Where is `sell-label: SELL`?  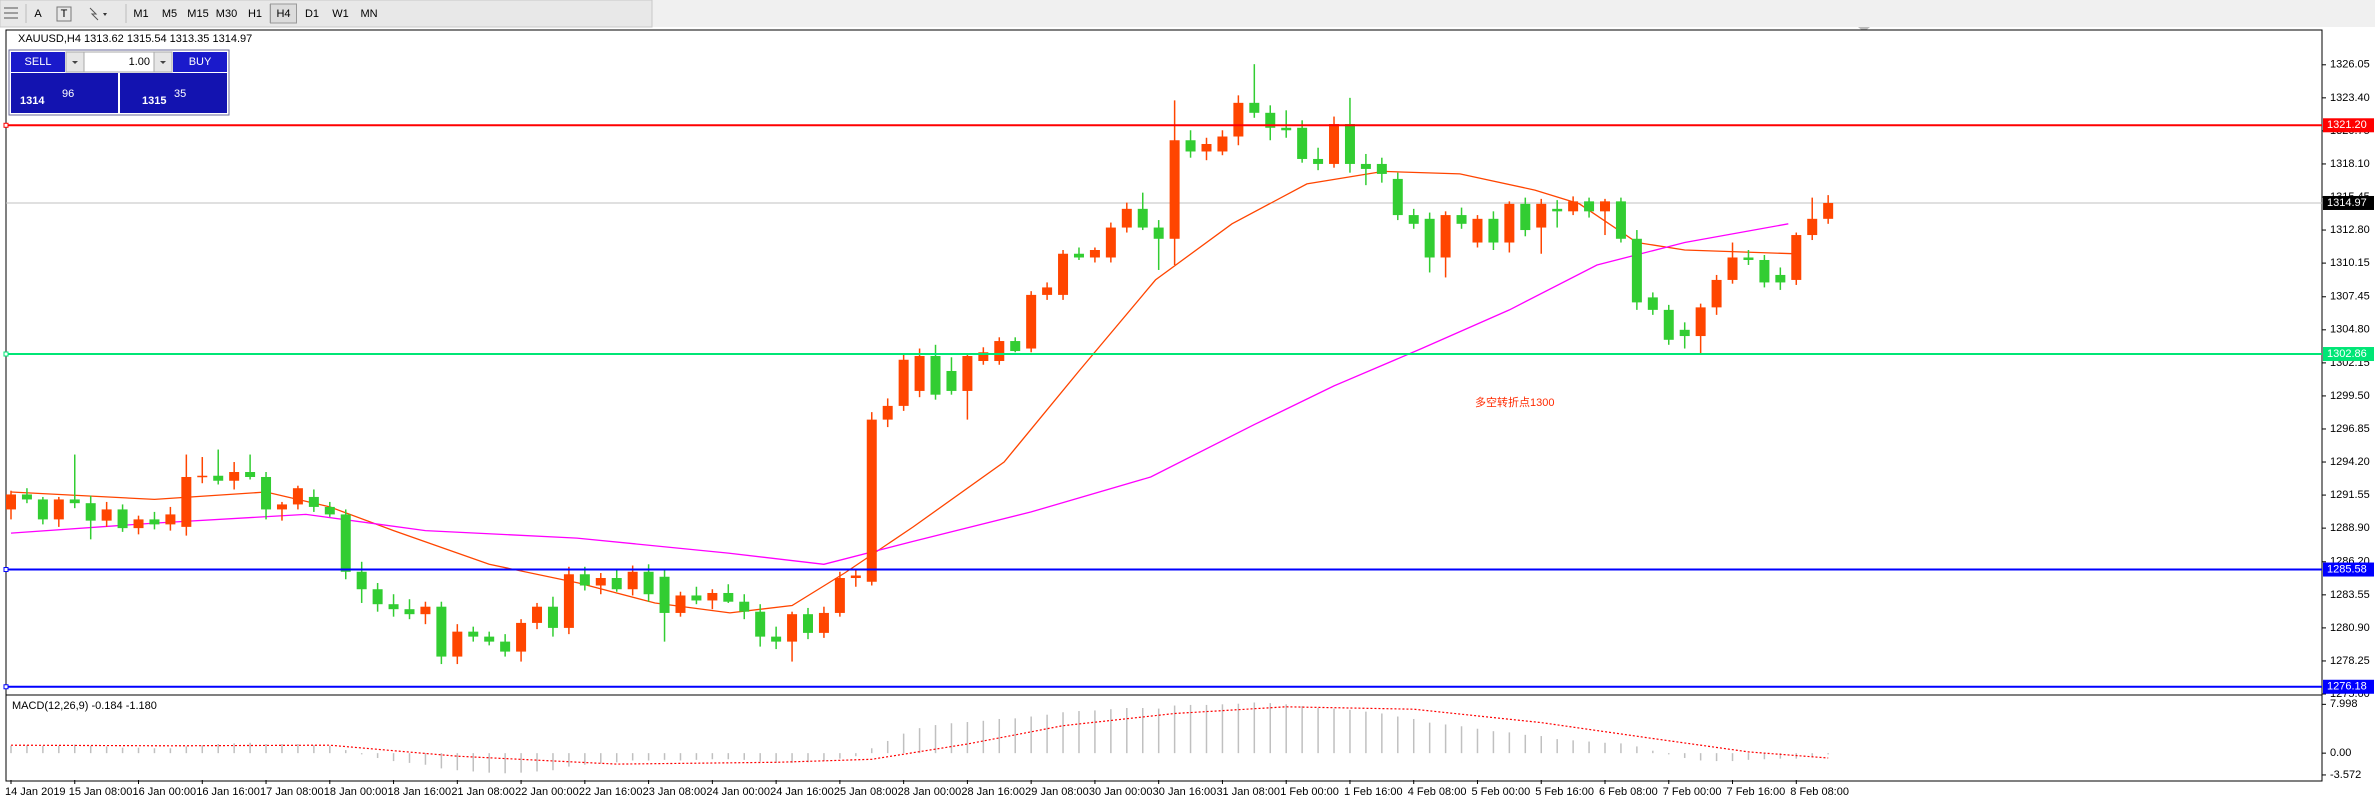 sell-label: SELL is located at coordinates (38, 62).